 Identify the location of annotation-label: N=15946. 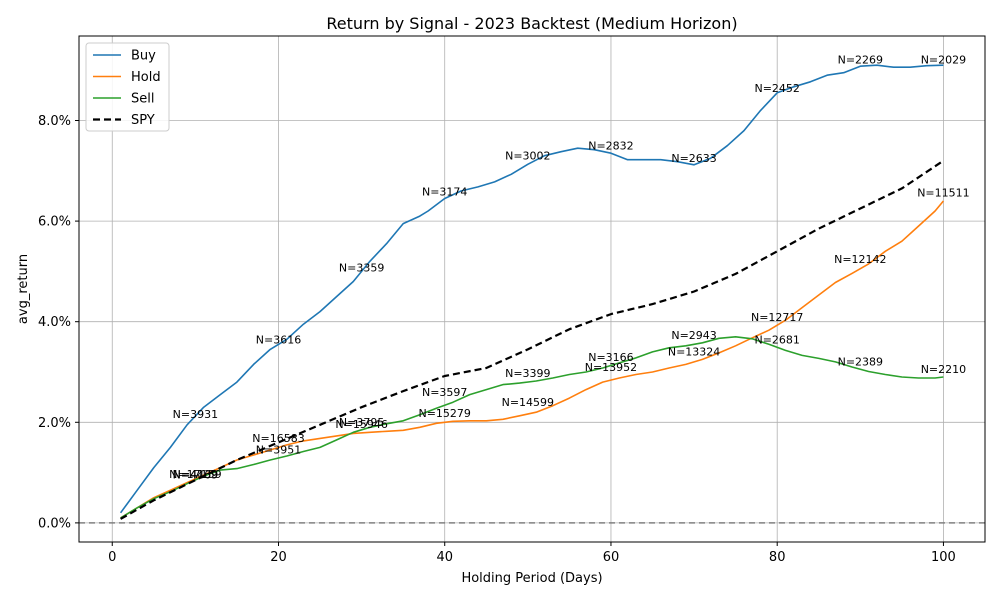
(361, 424).